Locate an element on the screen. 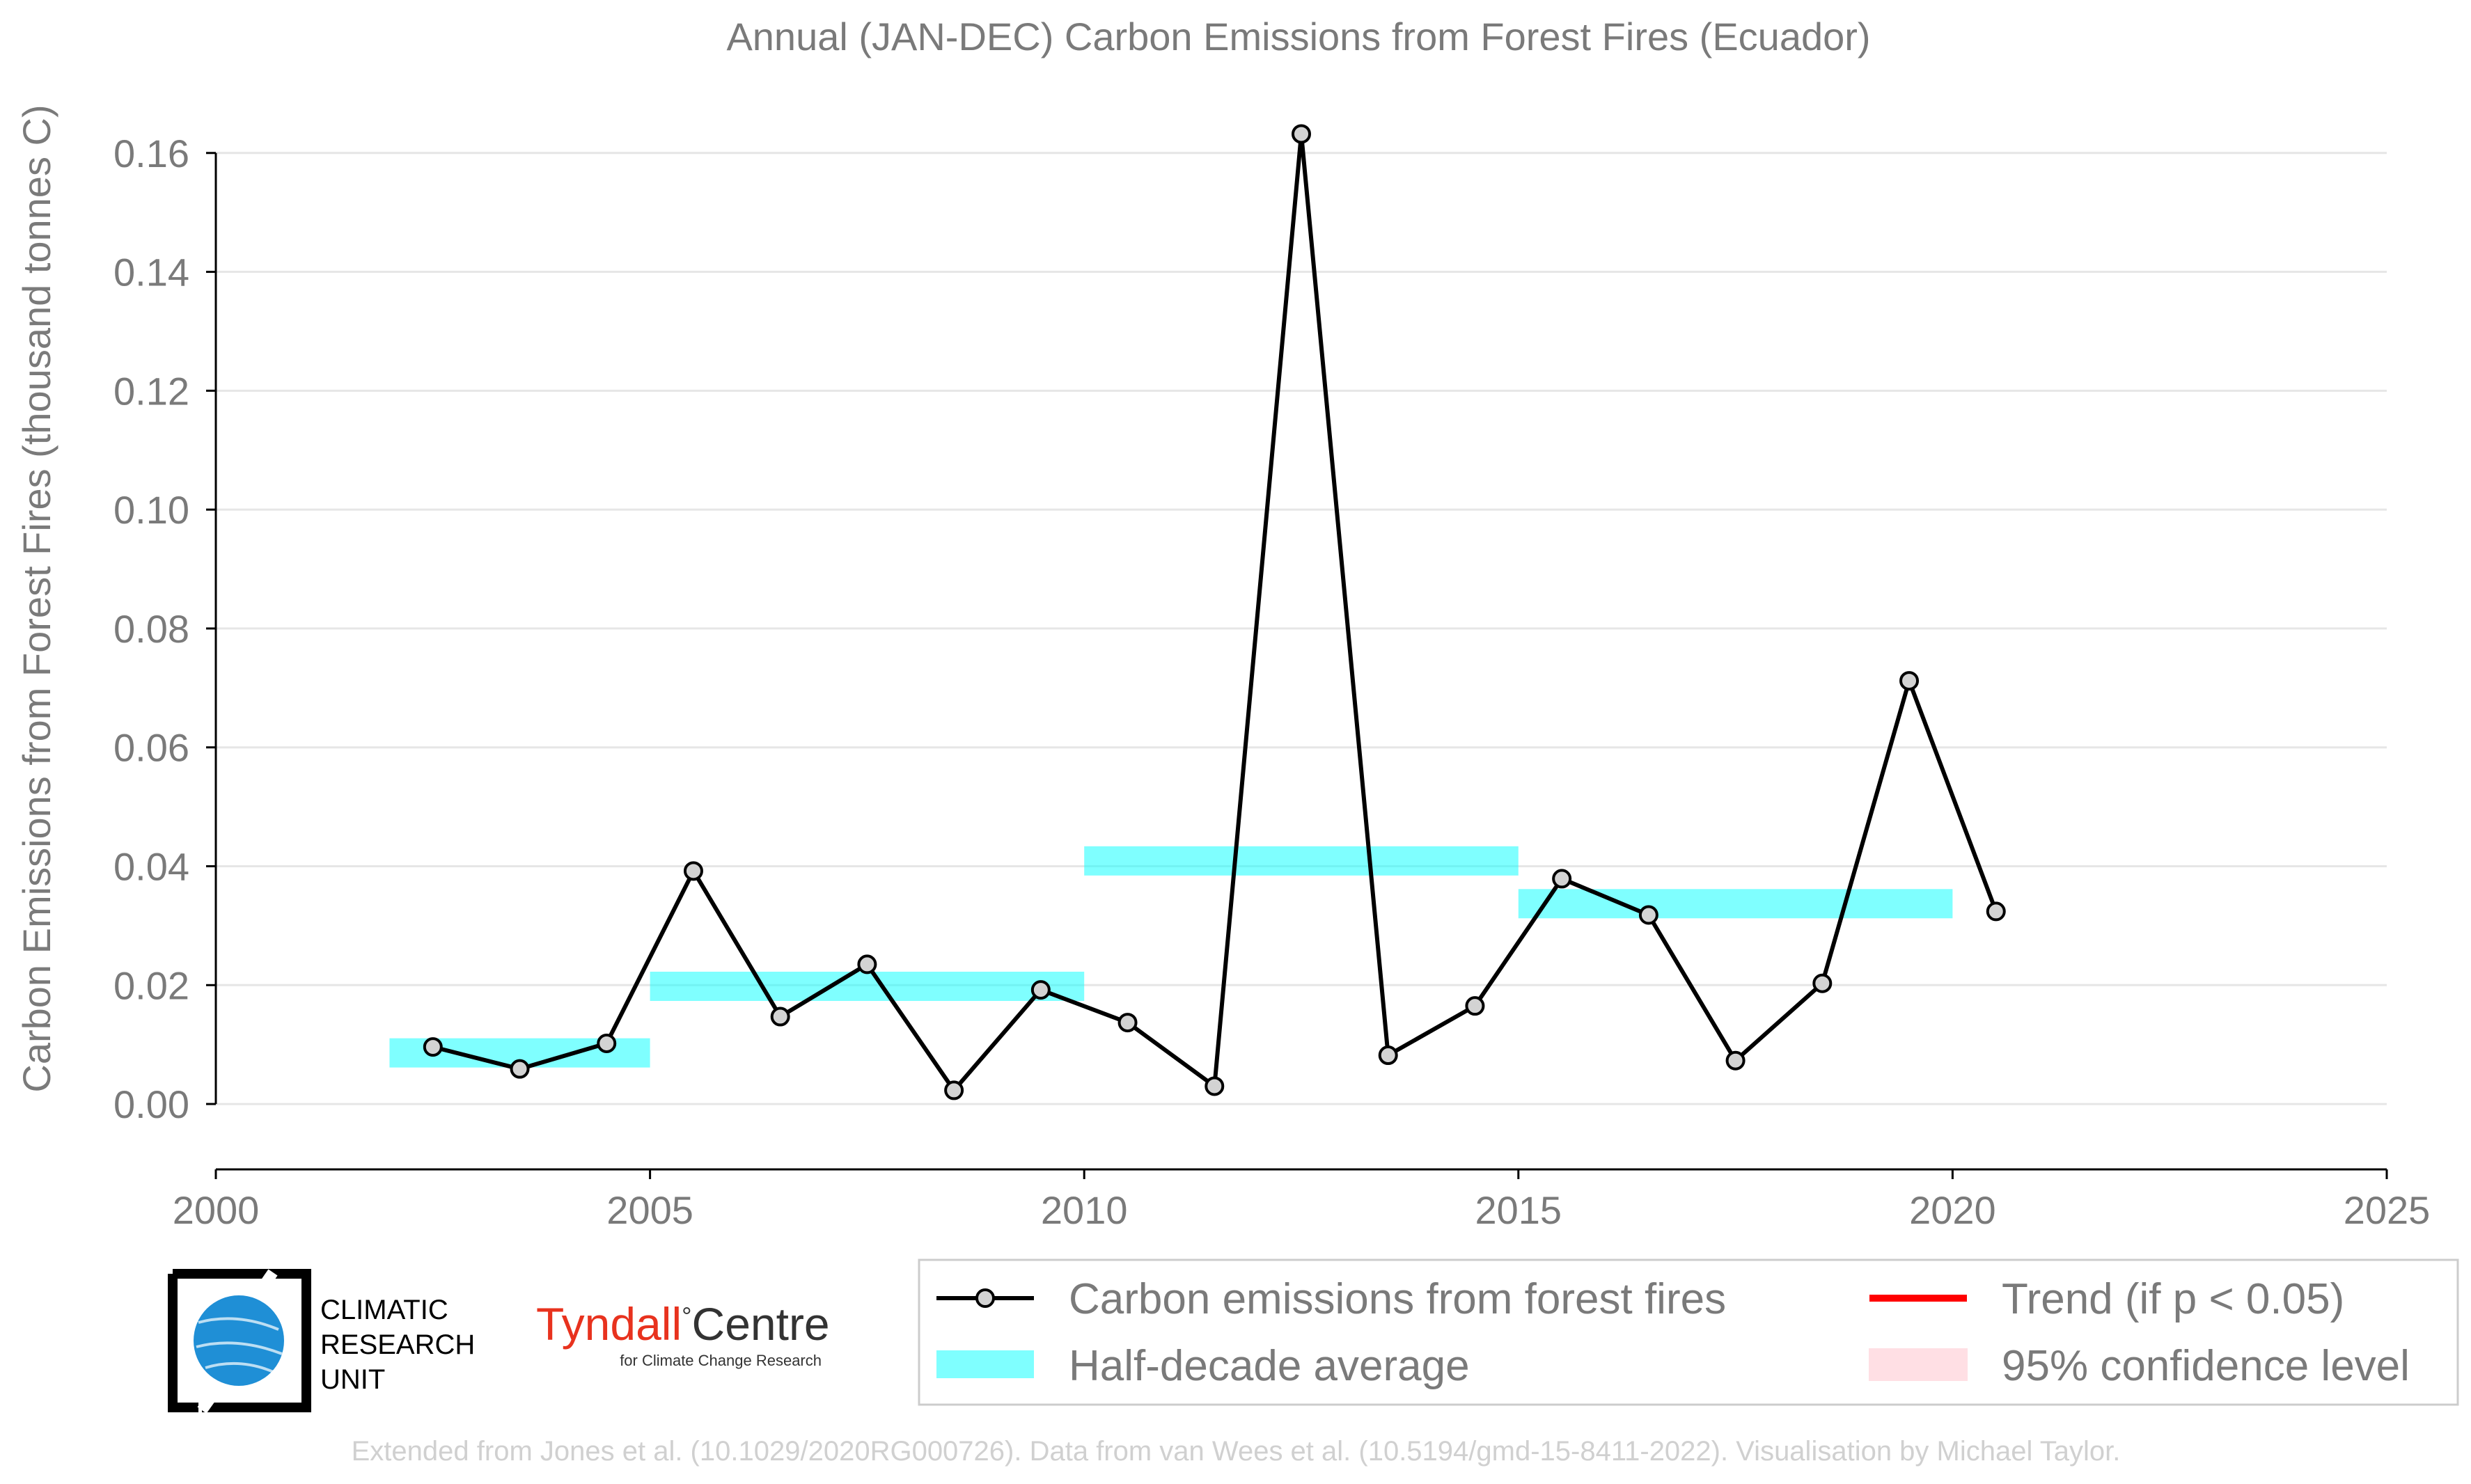 The width and height of the screenshot is (2471, 1484). y-tick-label: 0.06 is located at coordinates (151, 748).